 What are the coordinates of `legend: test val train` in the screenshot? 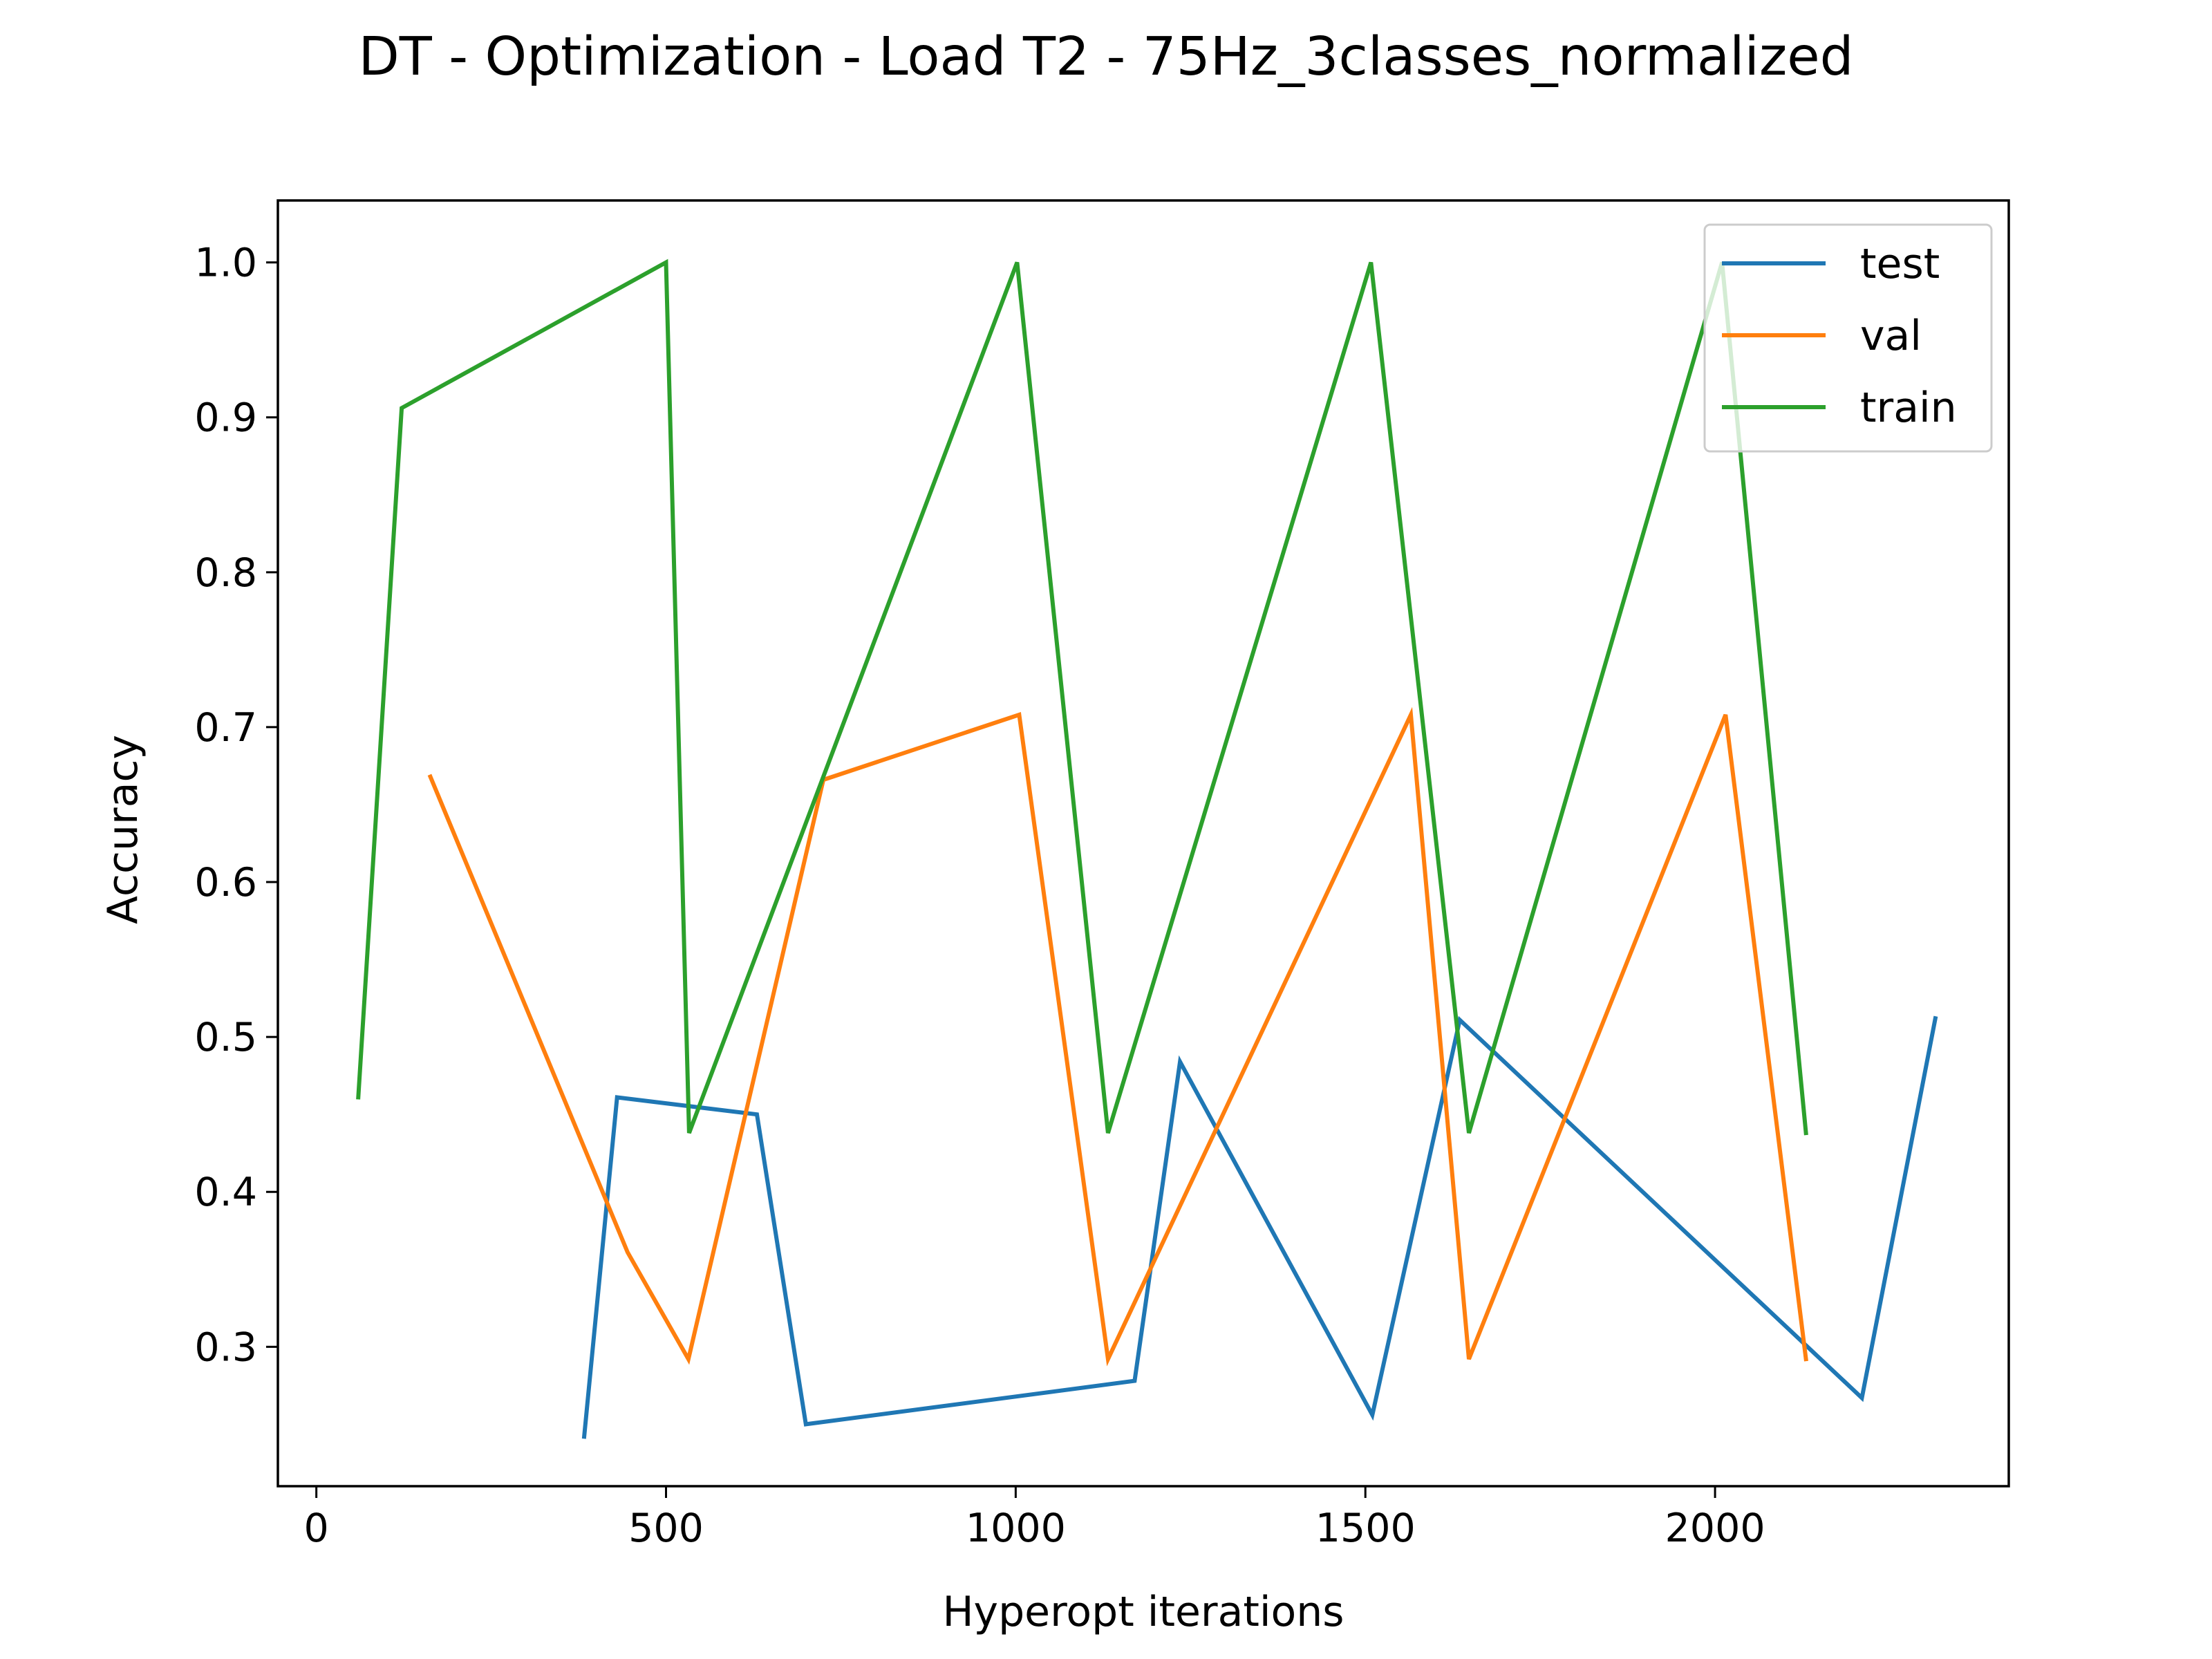 It's located at (1848, 338).